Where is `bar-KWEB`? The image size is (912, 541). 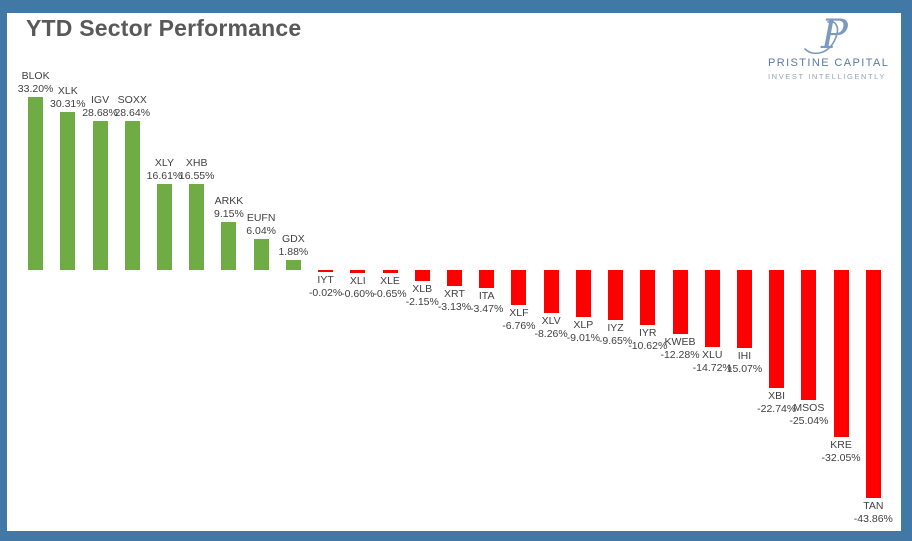 bar-KWEB is located at coordinates (680, 302).